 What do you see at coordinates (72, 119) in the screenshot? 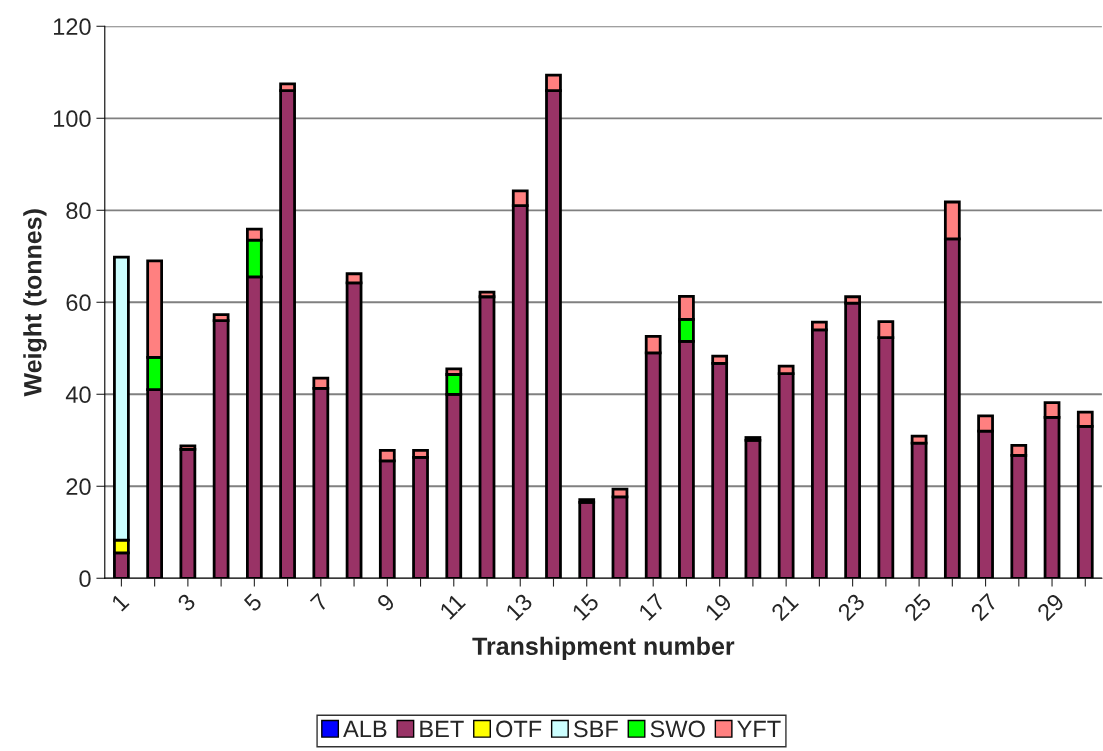
I see `y-tick-label: 100` at bounding box center [72, 119].